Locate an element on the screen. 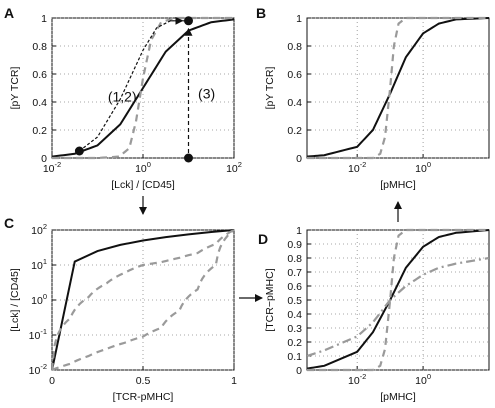 The width and height of the screenshot is (495, 408). panel-label: D is located at coordinates (263, 239).